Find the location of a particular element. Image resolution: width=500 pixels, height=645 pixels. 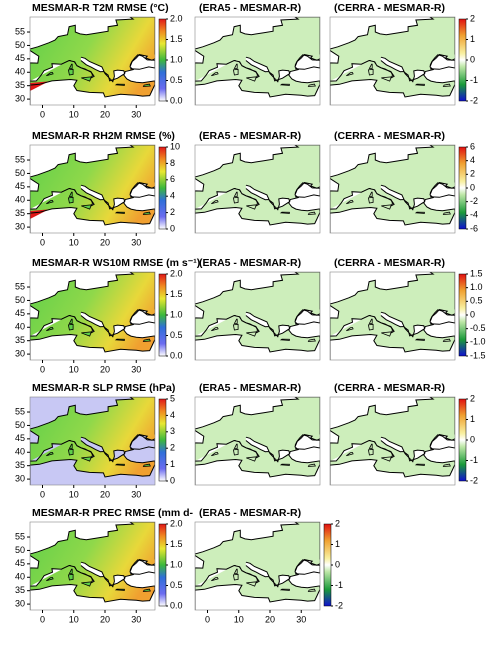

y-tick-label: 30 is located at coordinates (20, 603).